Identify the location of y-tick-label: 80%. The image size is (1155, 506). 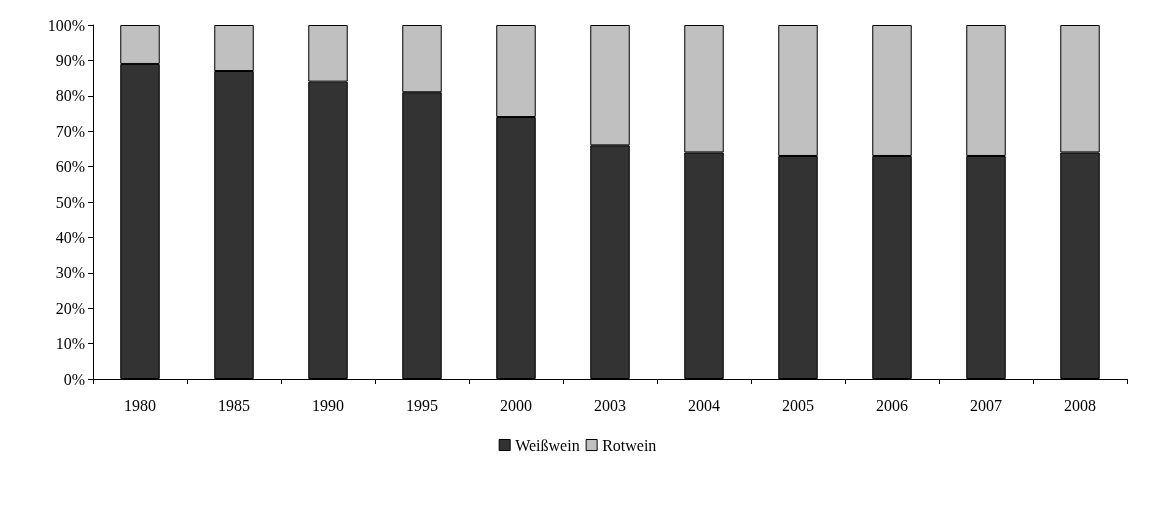
(70, 96).